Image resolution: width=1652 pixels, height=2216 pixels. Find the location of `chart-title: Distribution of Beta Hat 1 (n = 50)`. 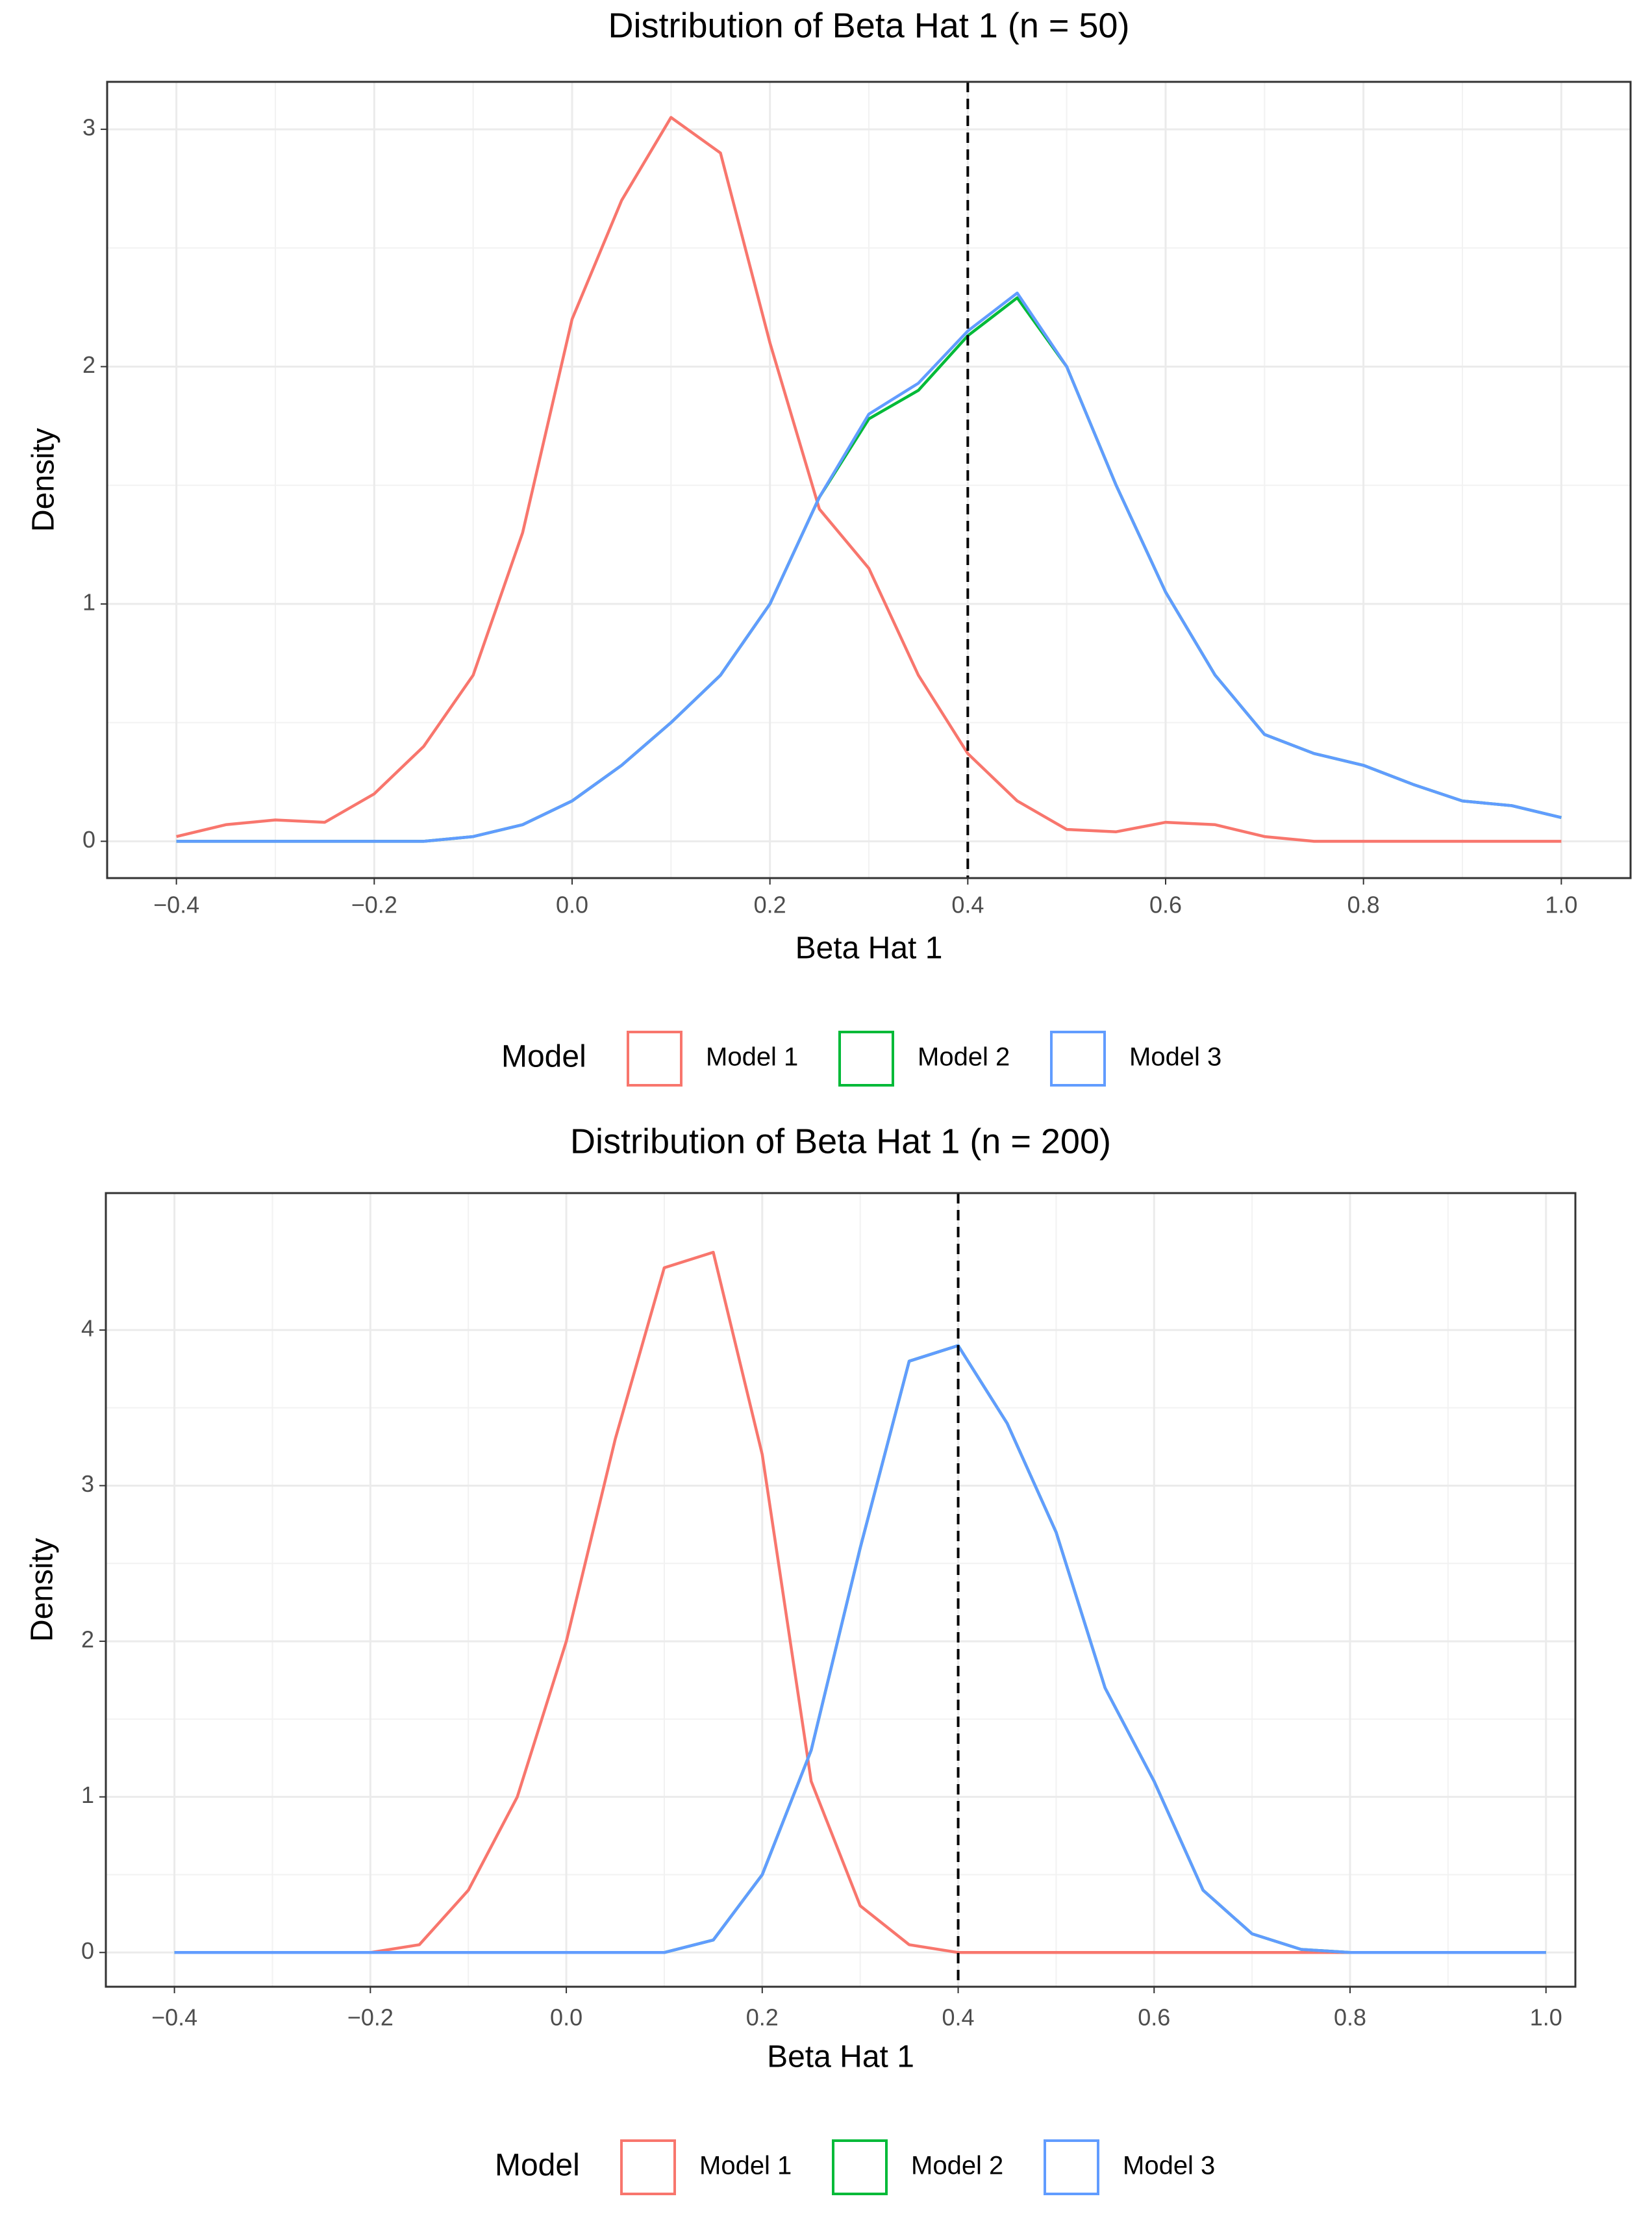

chart-title: Distribution of Beta Hat 1 (n = 50) is located at coordinates (869, 25).